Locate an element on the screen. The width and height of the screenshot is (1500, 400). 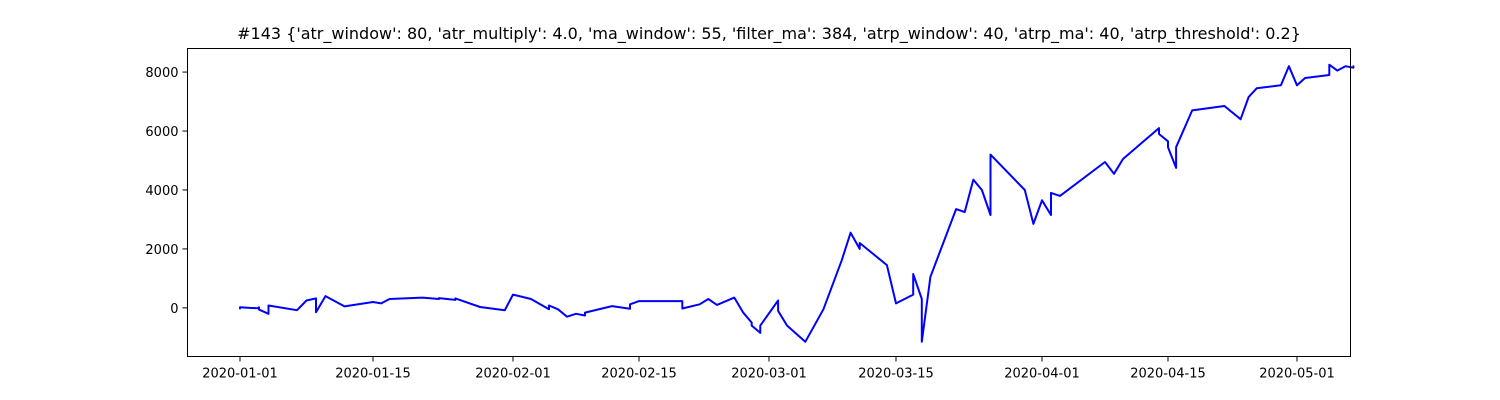
x-tick-label: 2020-03-01 is located at coordinates (769, 374).